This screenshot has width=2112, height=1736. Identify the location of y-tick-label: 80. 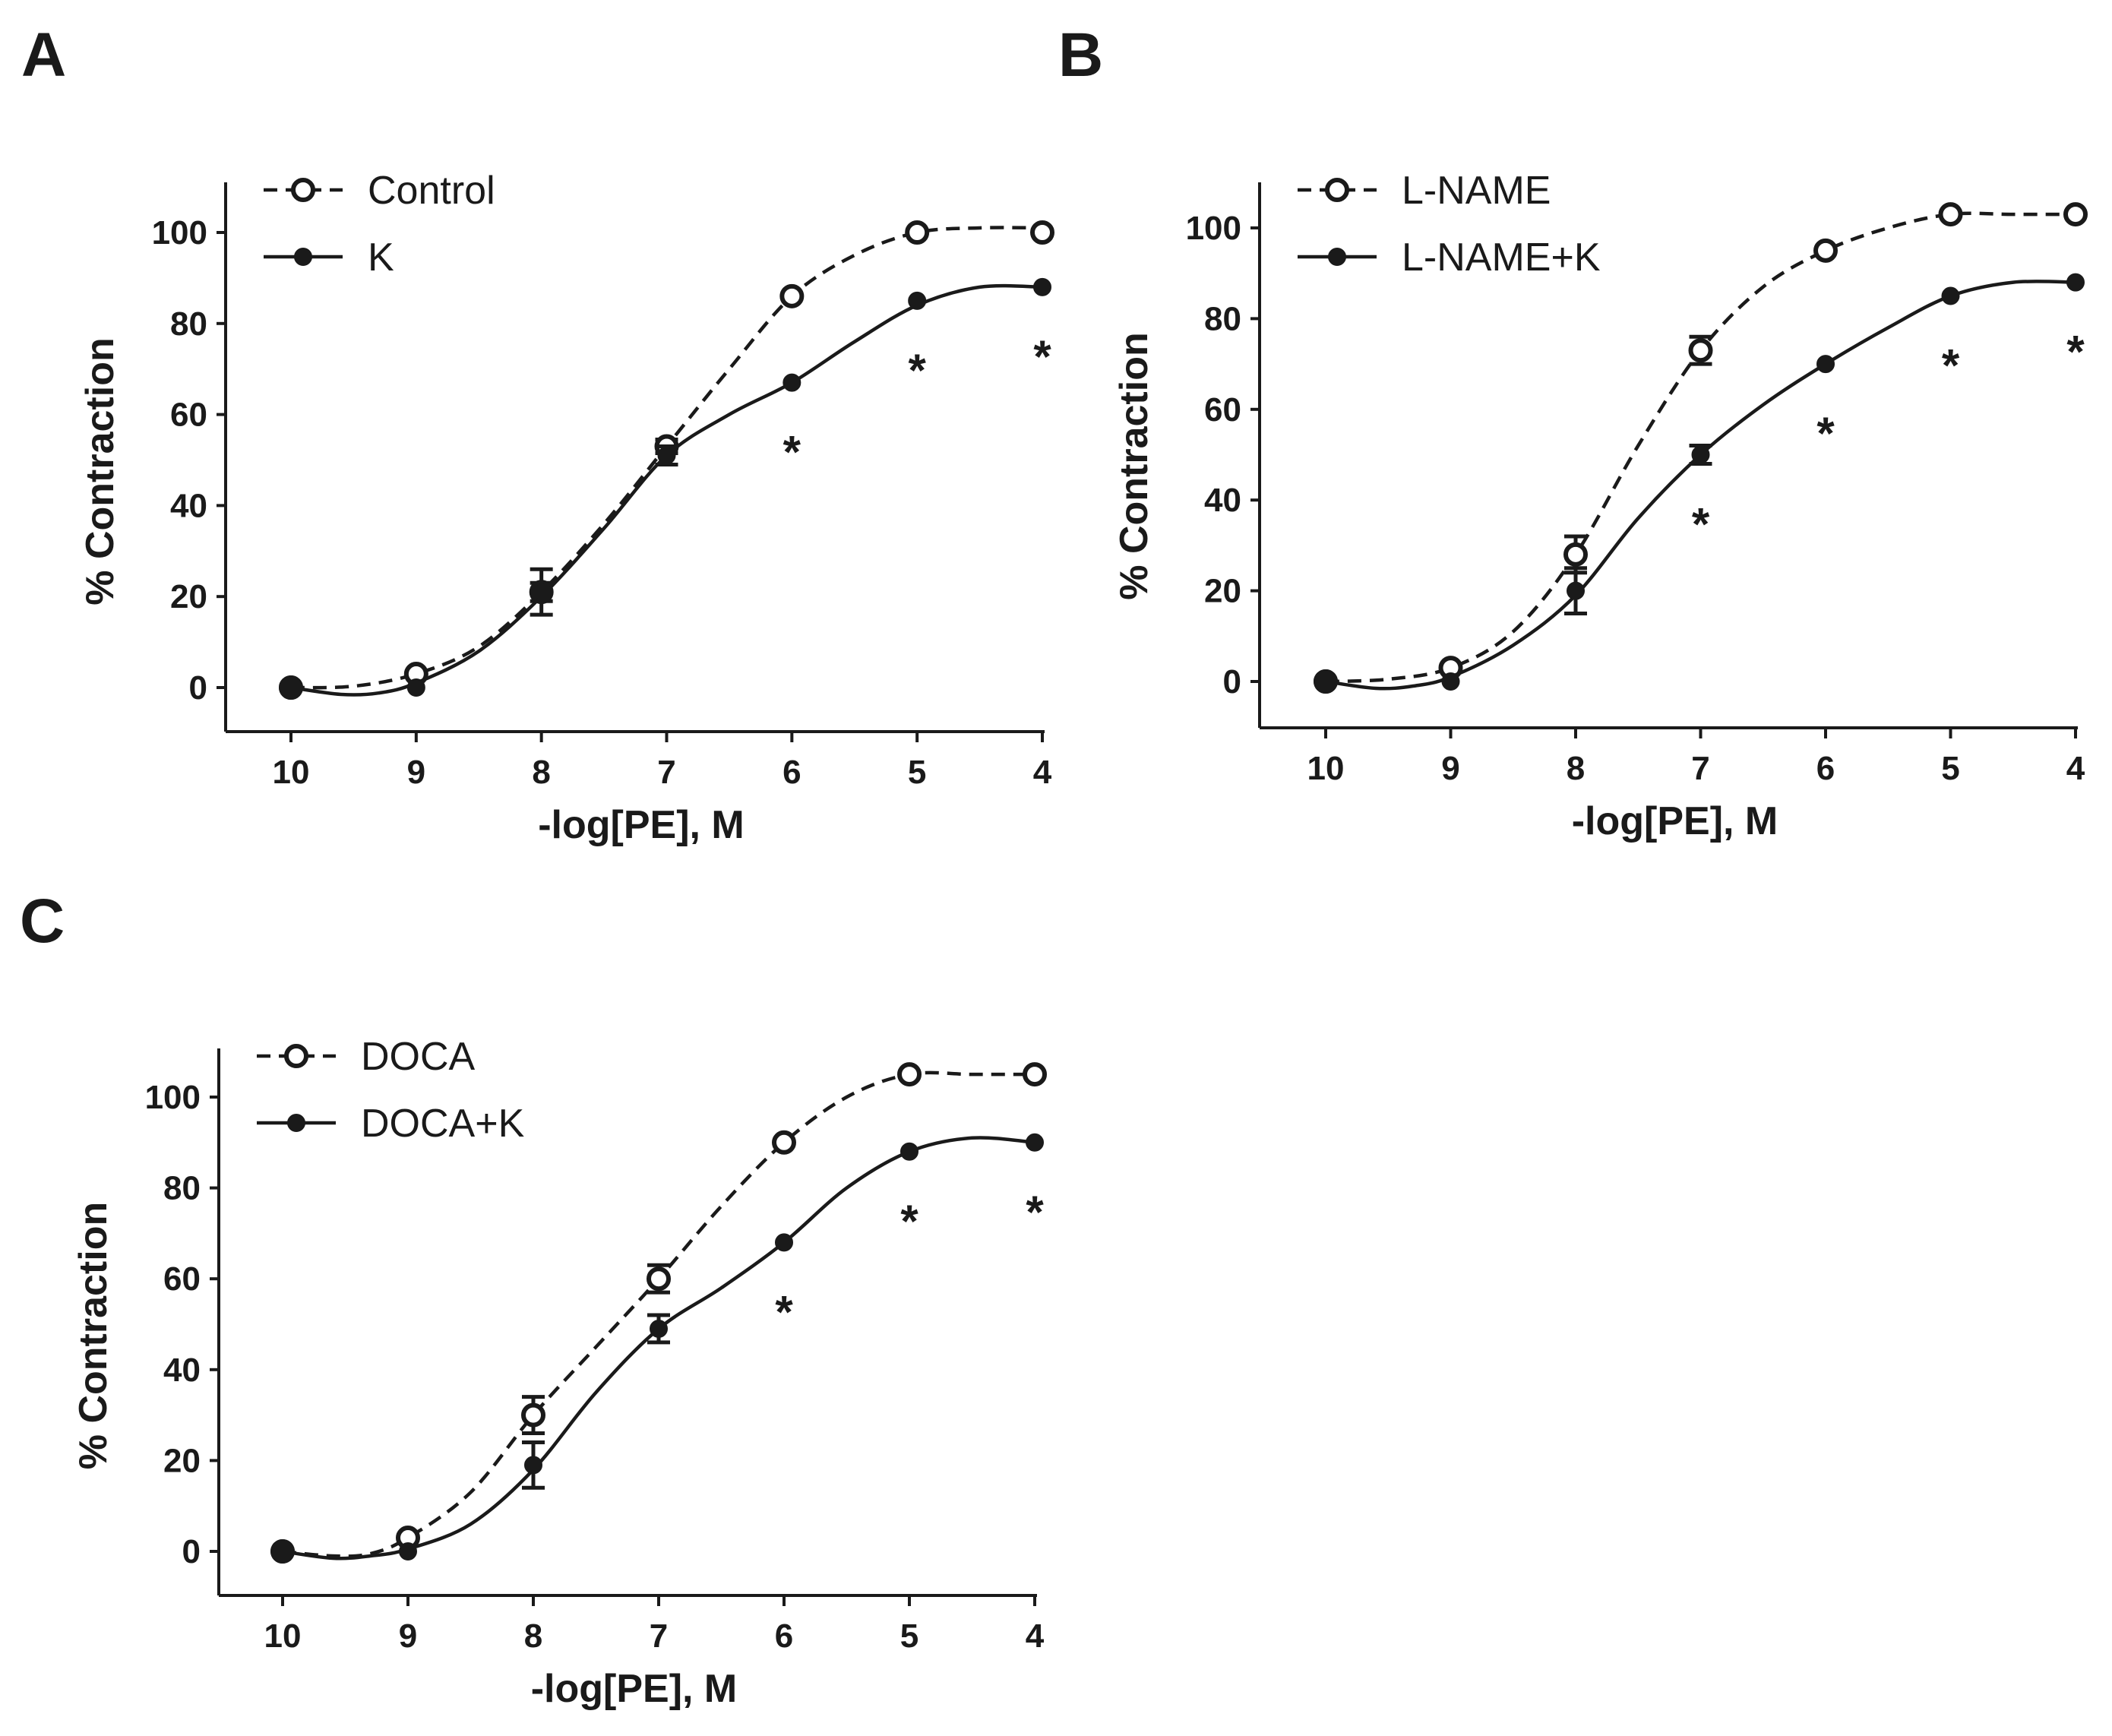
(189, 324).